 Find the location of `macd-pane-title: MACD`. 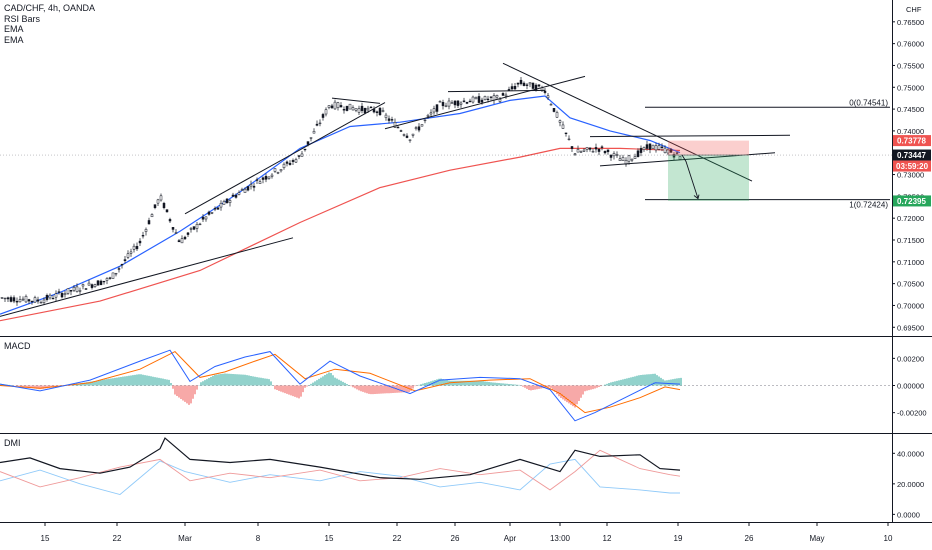

macd-pane-title: MACD is located at coordinates (17, 346).